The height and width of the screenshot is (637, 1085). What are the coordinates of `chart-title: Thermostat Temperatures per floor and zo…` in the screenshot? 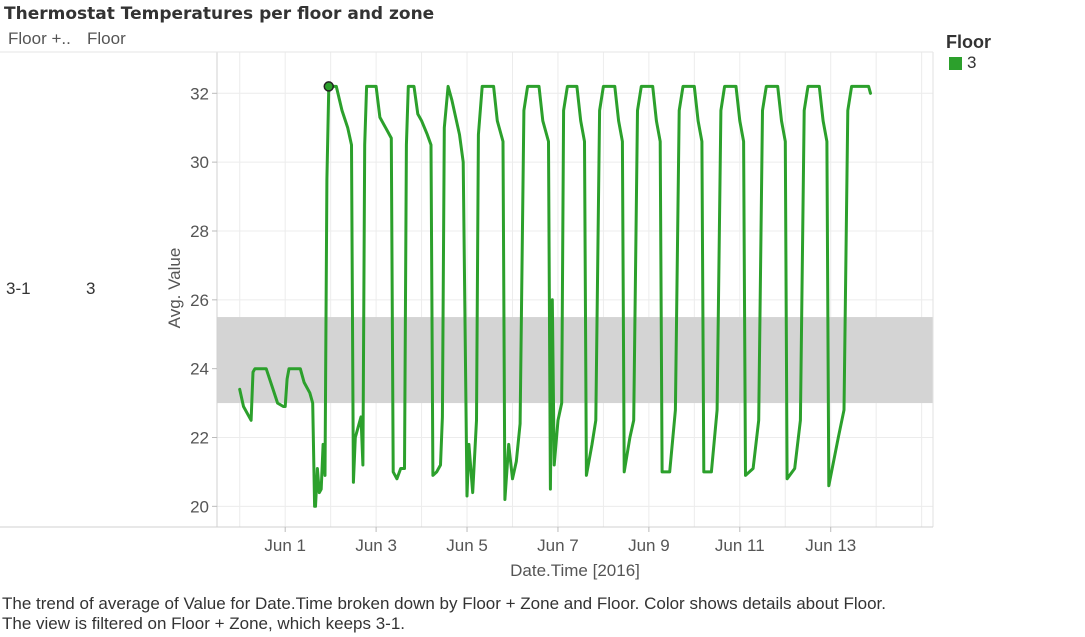 It's located at (219, 14).